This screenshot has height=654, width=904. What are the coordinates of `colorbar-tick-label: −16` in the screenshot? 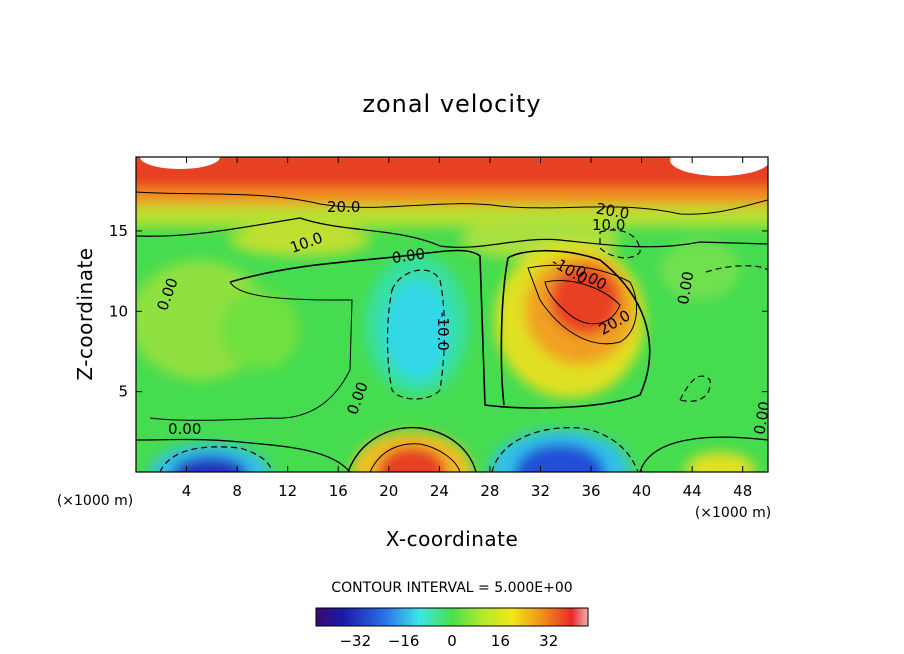 It's located at (404, 641).